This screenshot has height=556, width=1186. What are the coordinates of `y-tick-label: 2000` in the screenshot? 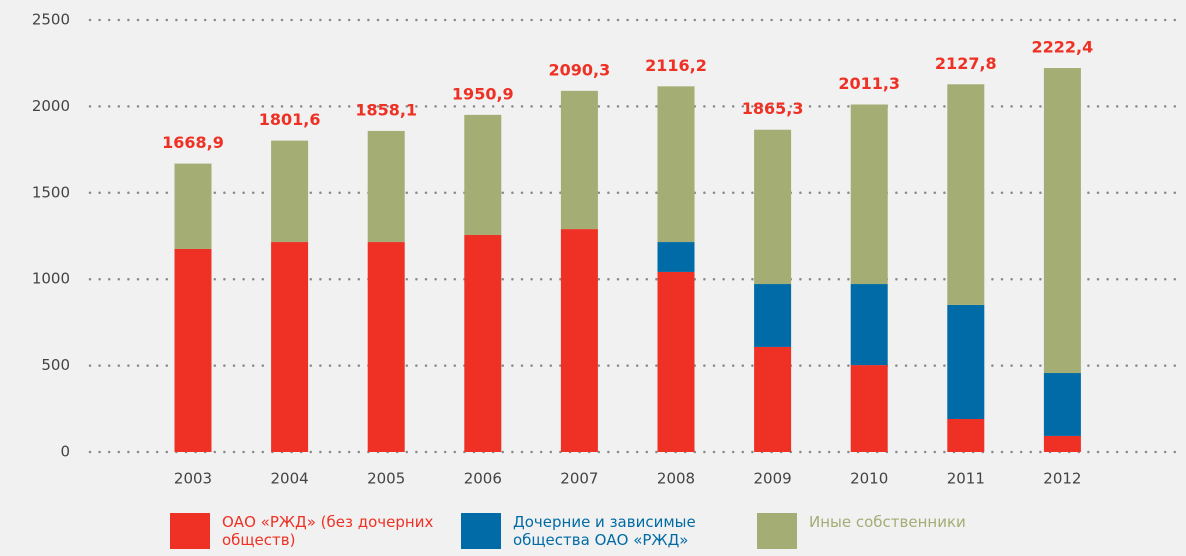 It's located at (51, 106).